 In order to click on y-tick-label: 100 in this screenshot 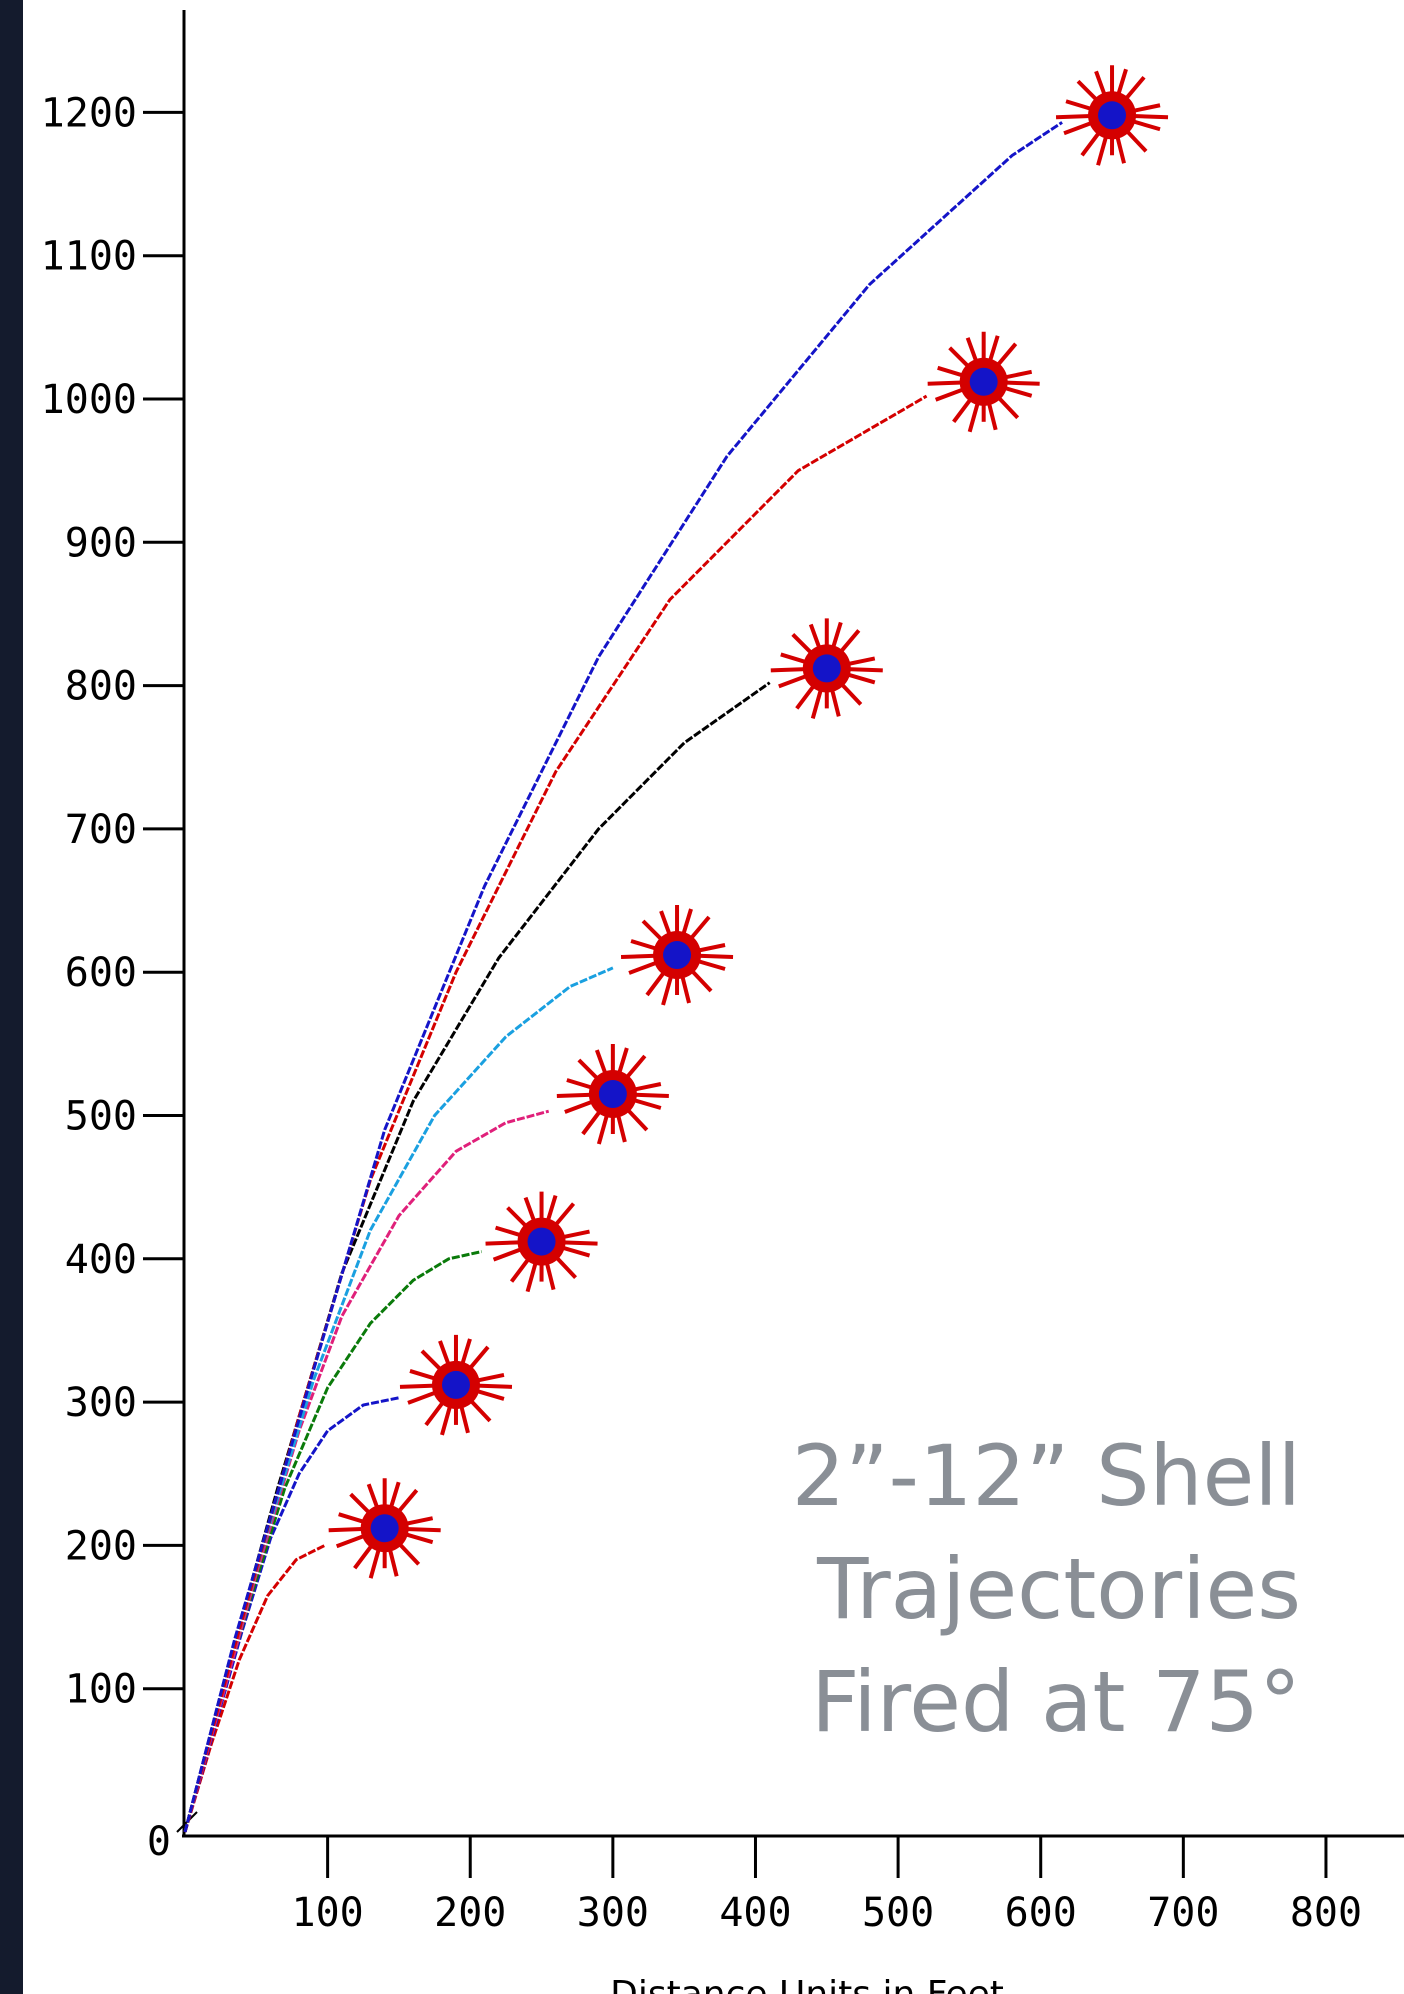, I will do `click(101, 1690)`.